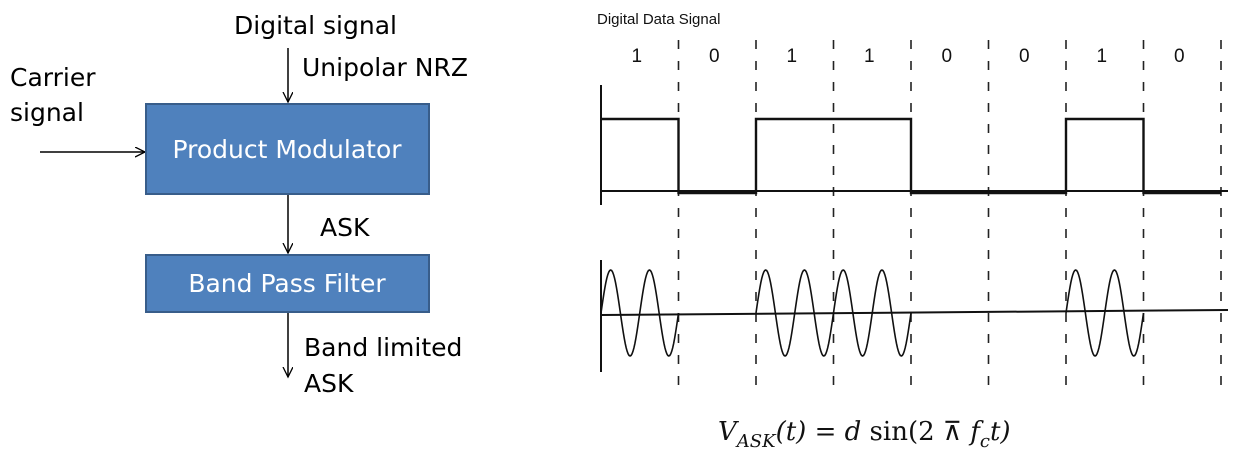 Image resolution: width=1233 pixels, height=454 pixels. Describe the element at coordinates (47, 112) in the screenshot. I see `carrier-label-line2: signal` at that location.